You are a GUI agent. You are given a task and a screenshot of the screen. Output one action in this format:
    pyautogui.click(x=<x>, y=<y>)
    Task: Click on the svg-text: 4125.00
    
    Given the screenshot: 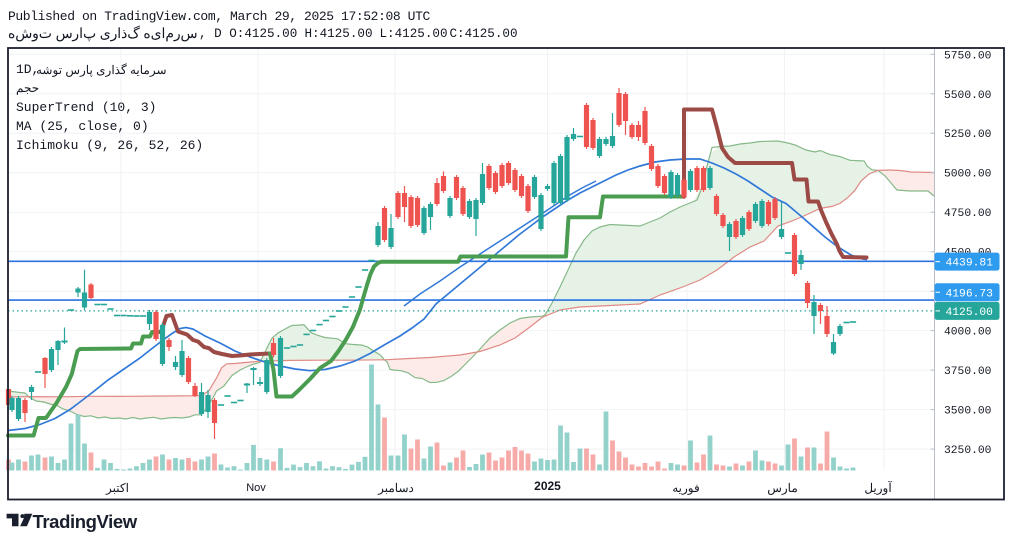 What is the action you would take?
    pyautogui.click(x=970, y=313)
    